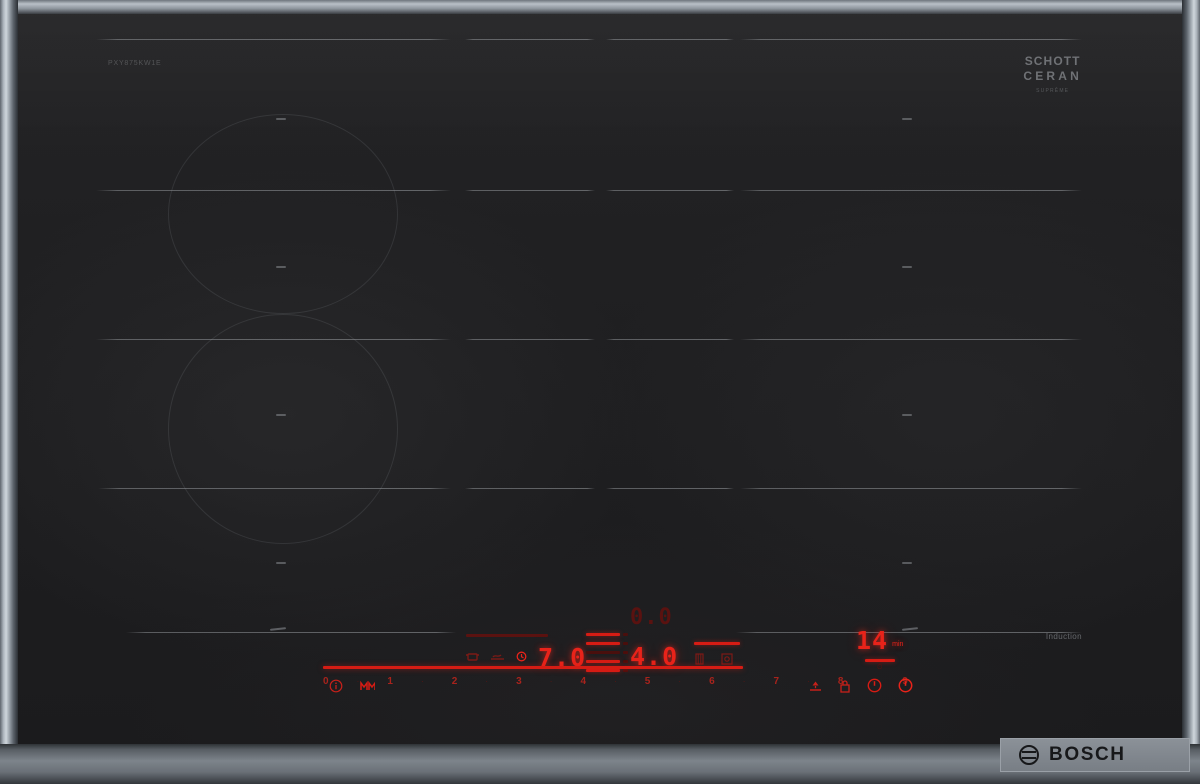 This screenshot has width=1200, height=784. I want to click on ceran-line-1: SCHOTT, so click(1052, 61).